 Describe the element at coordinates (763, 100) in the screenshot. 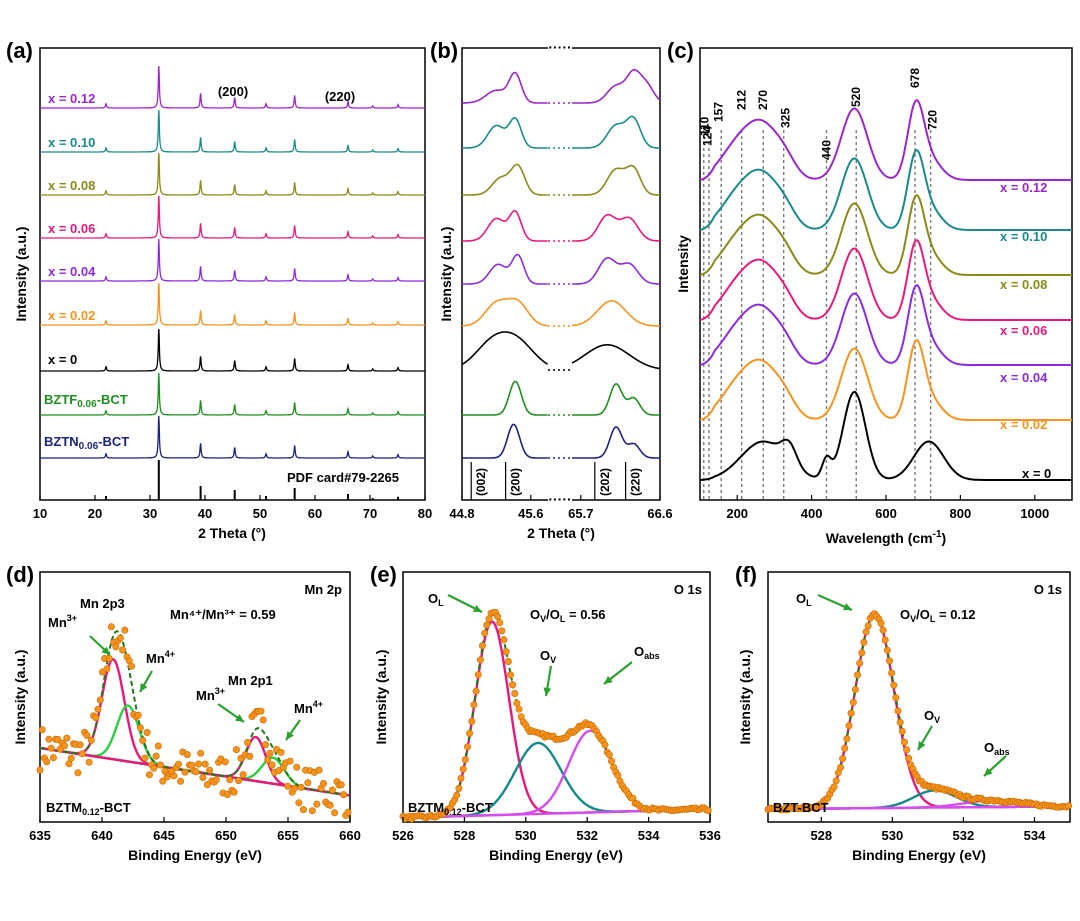

I see `panel-c-peak-label: 270` at that location.